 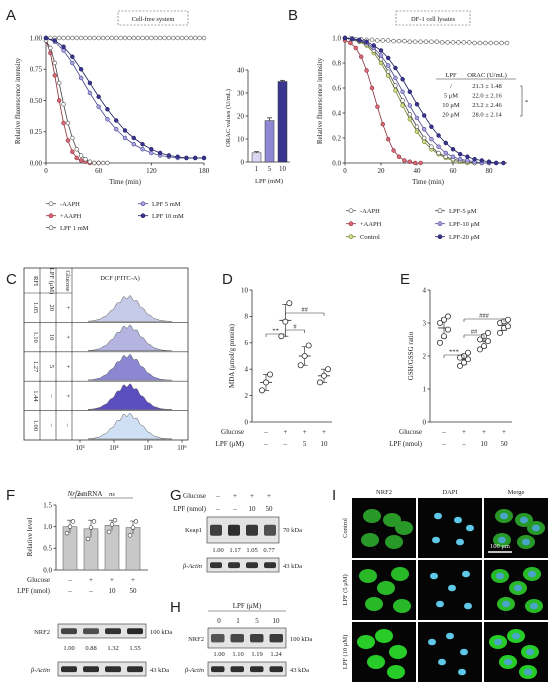 I want to click on chart-b-y-tick-label: 0.0, so click(x=336, y=163).